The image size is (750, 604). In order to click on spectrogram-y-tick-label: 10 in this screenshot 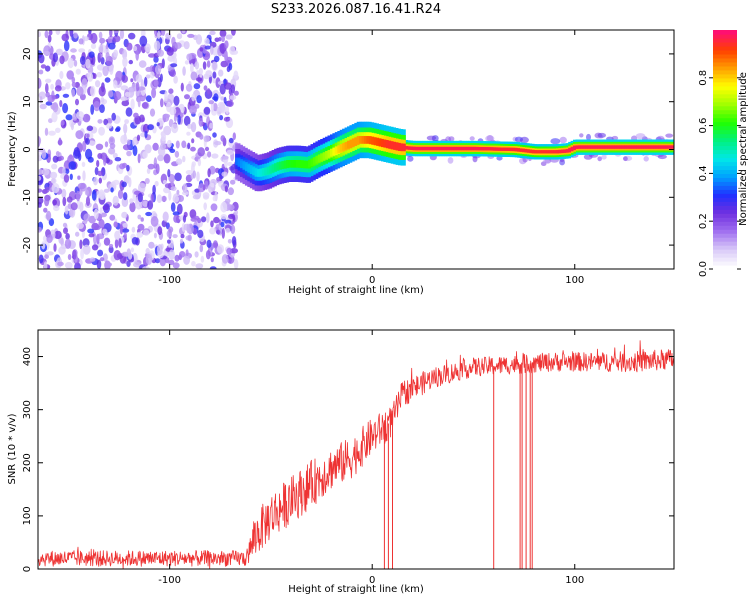, I will do `click(27, 101)`.